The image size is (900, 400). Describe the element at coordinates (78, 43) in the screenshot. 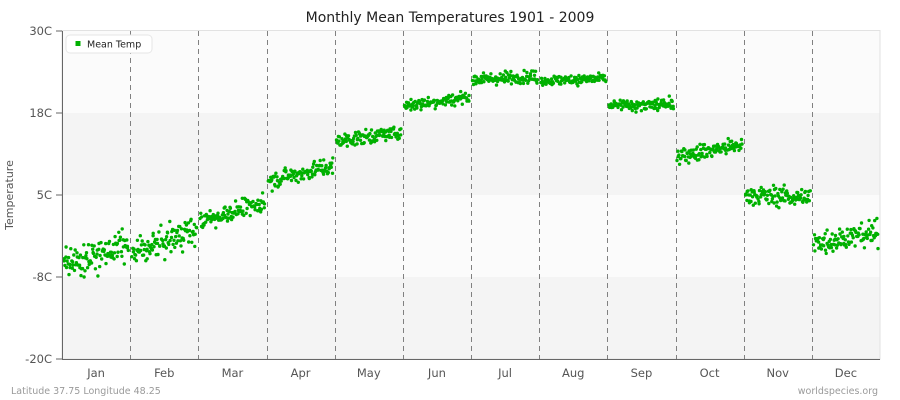

I see `legend-swatch` at that location.